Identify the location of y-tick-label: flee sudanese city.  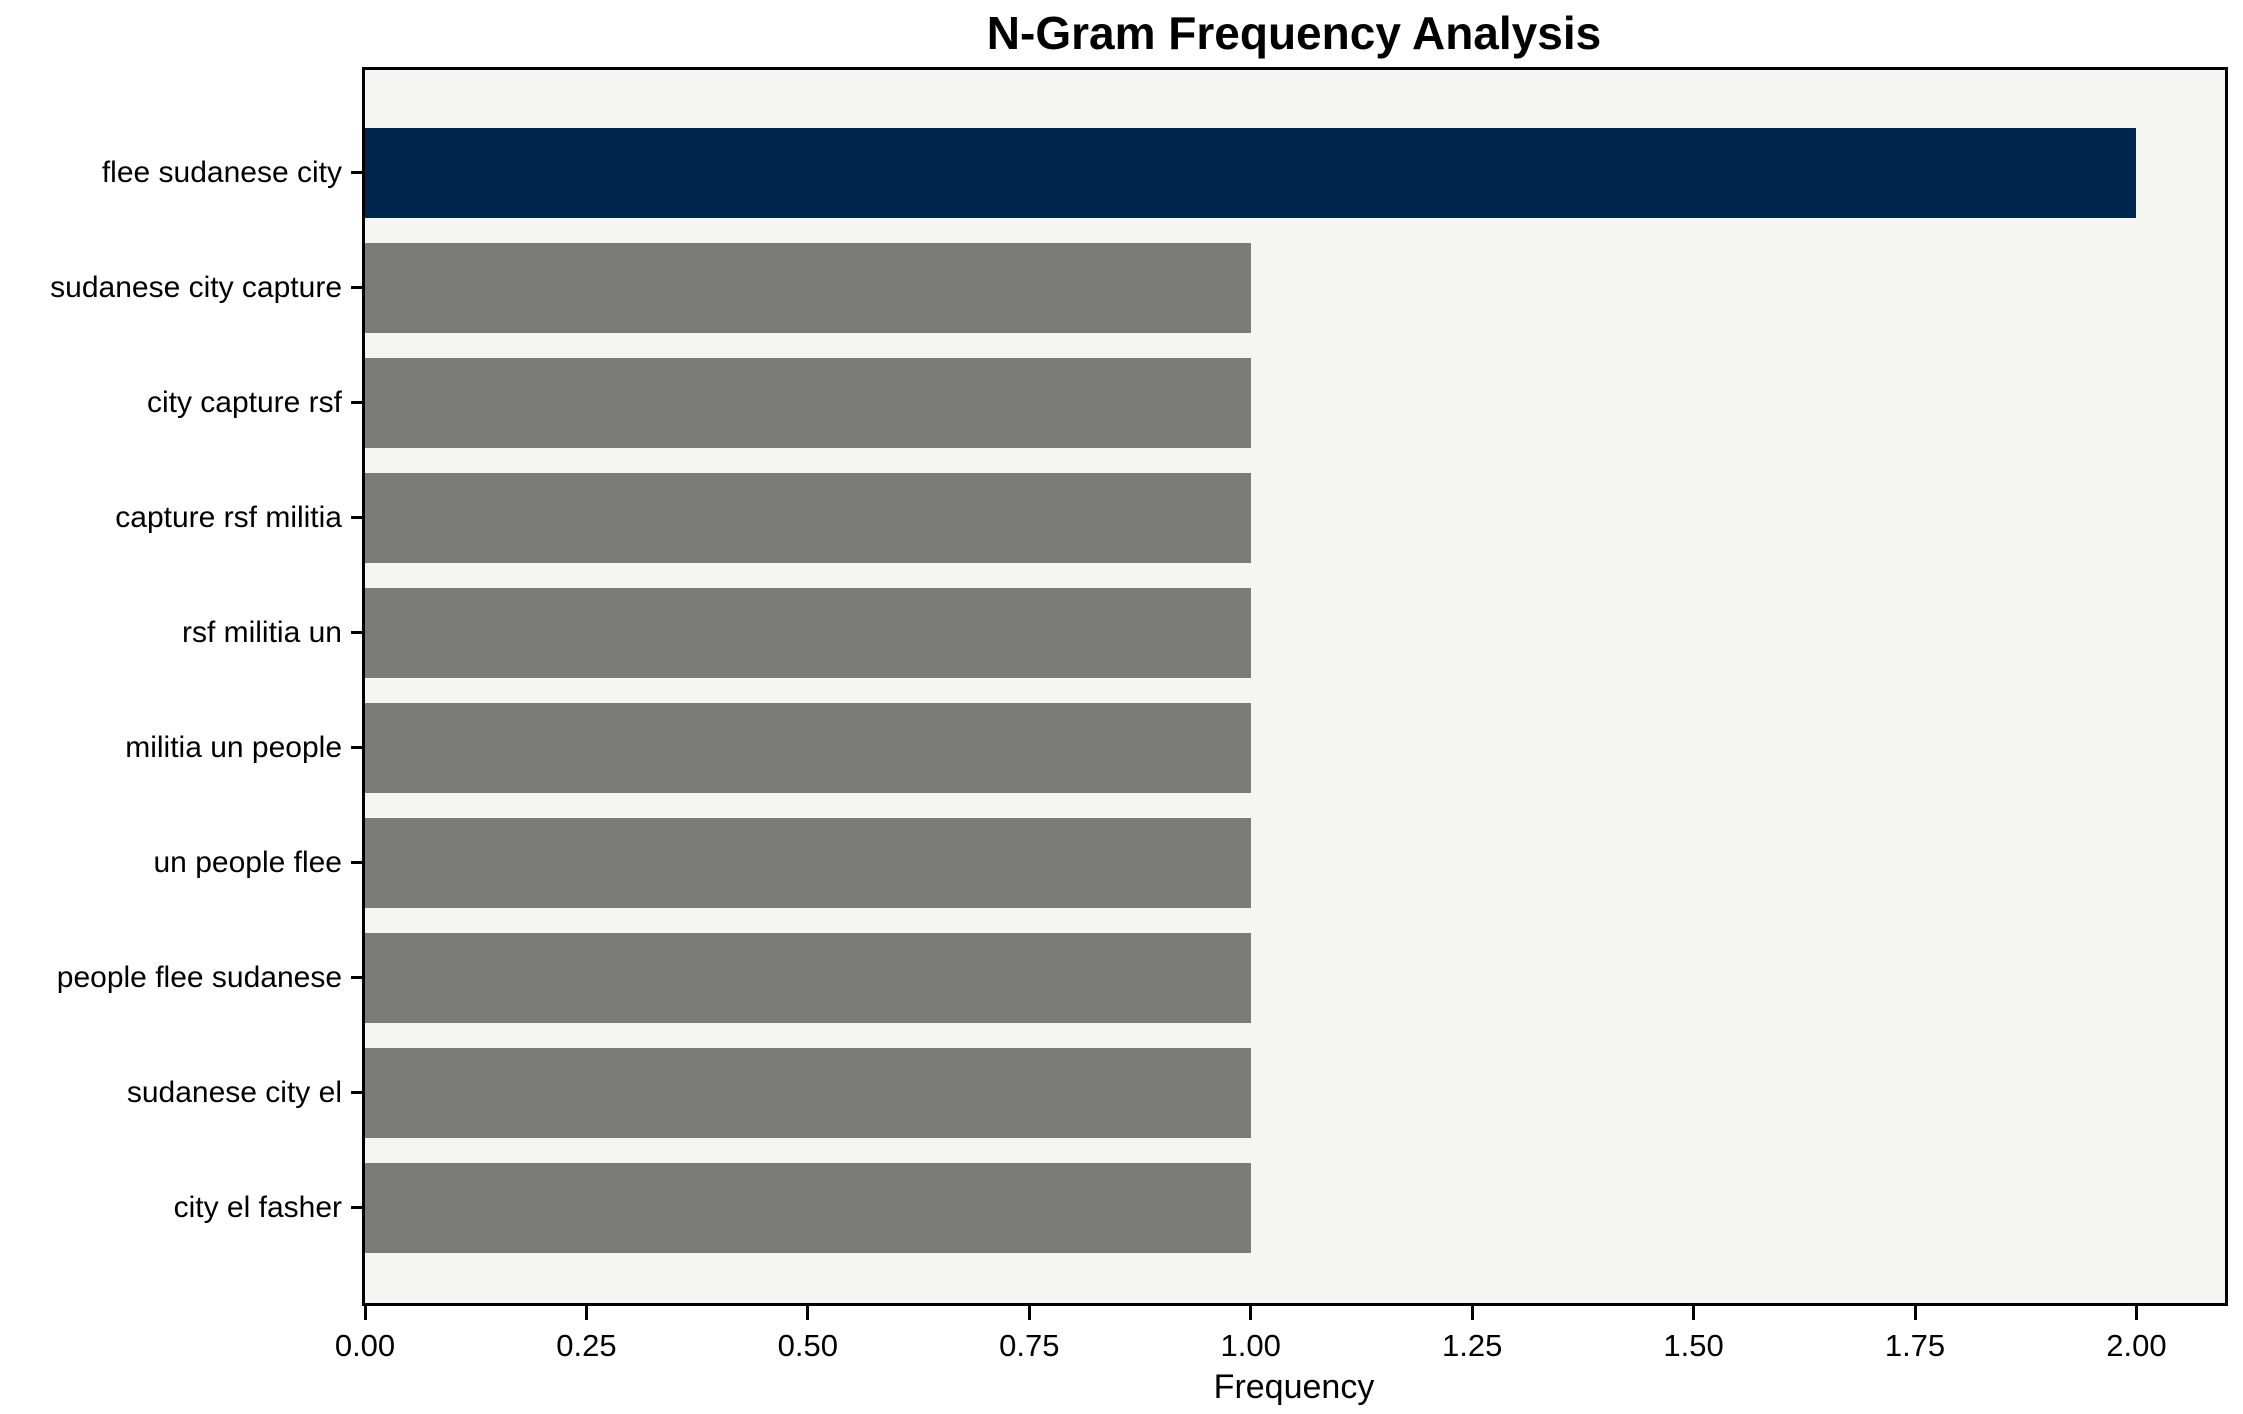
(221, 172).